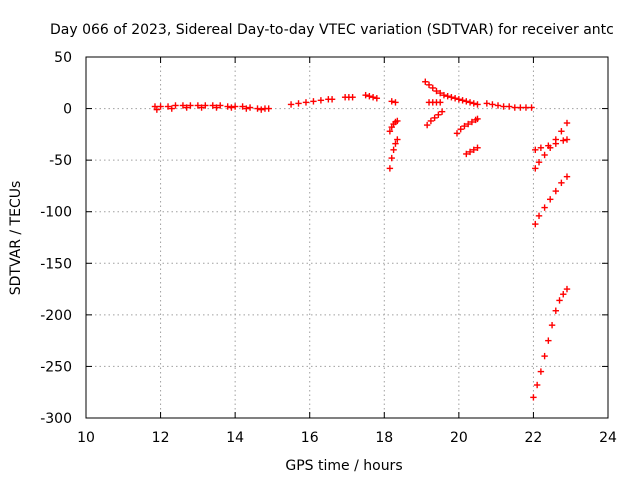 The image size is (640, 480). I want to click on y-axis-label: SDTVAR / TECUs, so click(16, 238).